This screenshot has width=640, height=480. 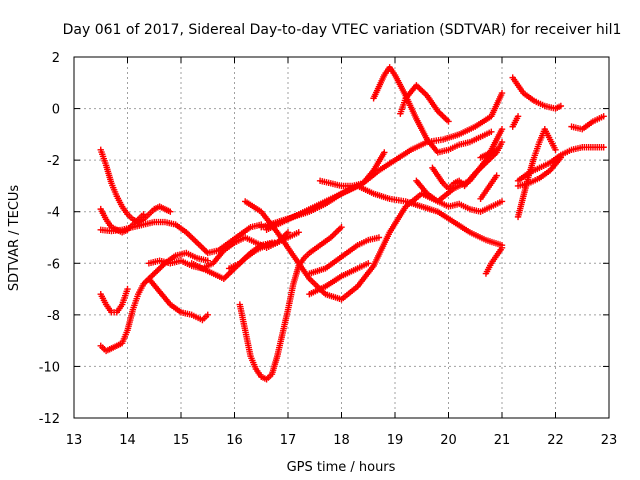 I want to click on x-tick-label: 20, so click(x=448, y=440).